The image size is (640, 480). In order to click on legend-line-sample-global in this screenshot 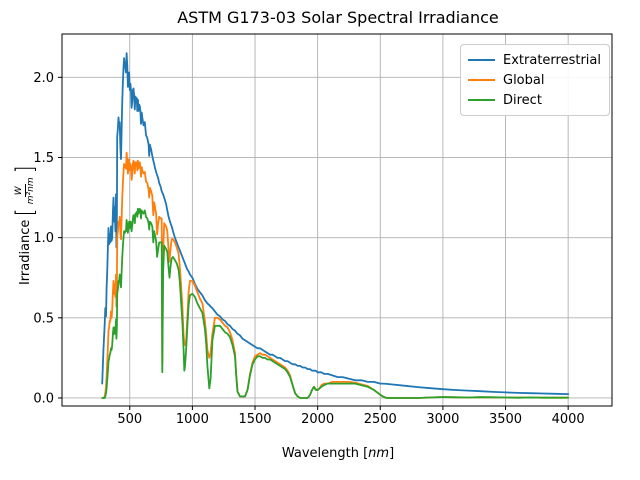, I will do `click(481, 80)`.